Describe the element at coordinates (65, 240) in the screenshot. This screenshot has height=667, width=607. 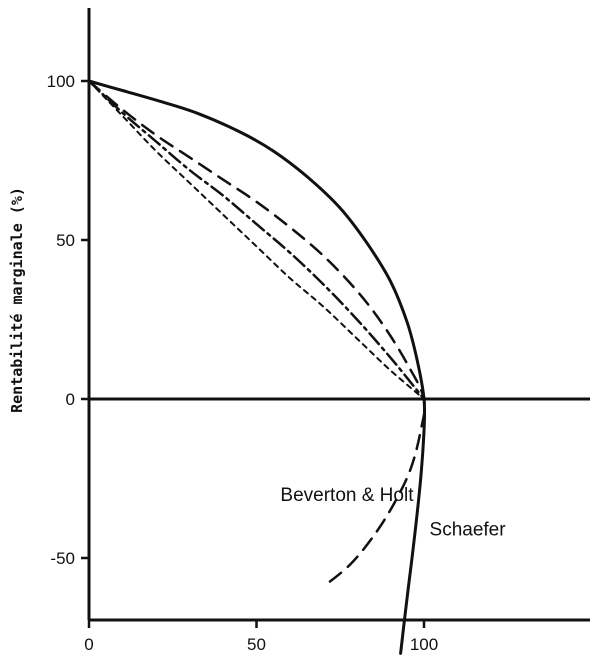
I see `y-tick-label: 50` at that location.